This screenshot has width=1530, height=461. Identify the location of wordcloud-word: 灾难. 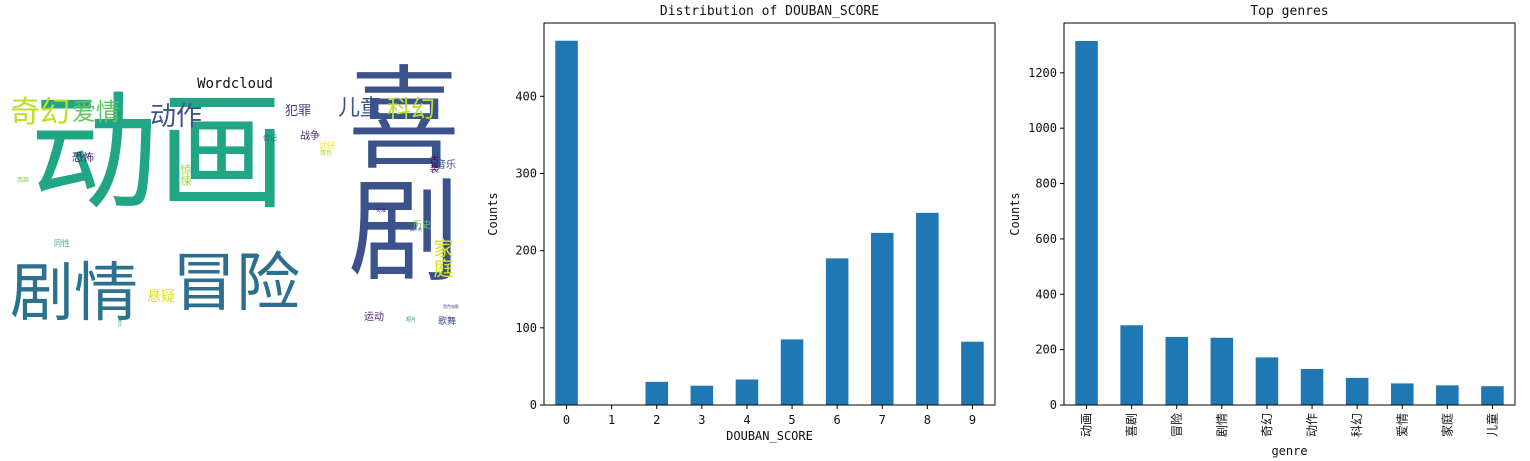
(381, 211).